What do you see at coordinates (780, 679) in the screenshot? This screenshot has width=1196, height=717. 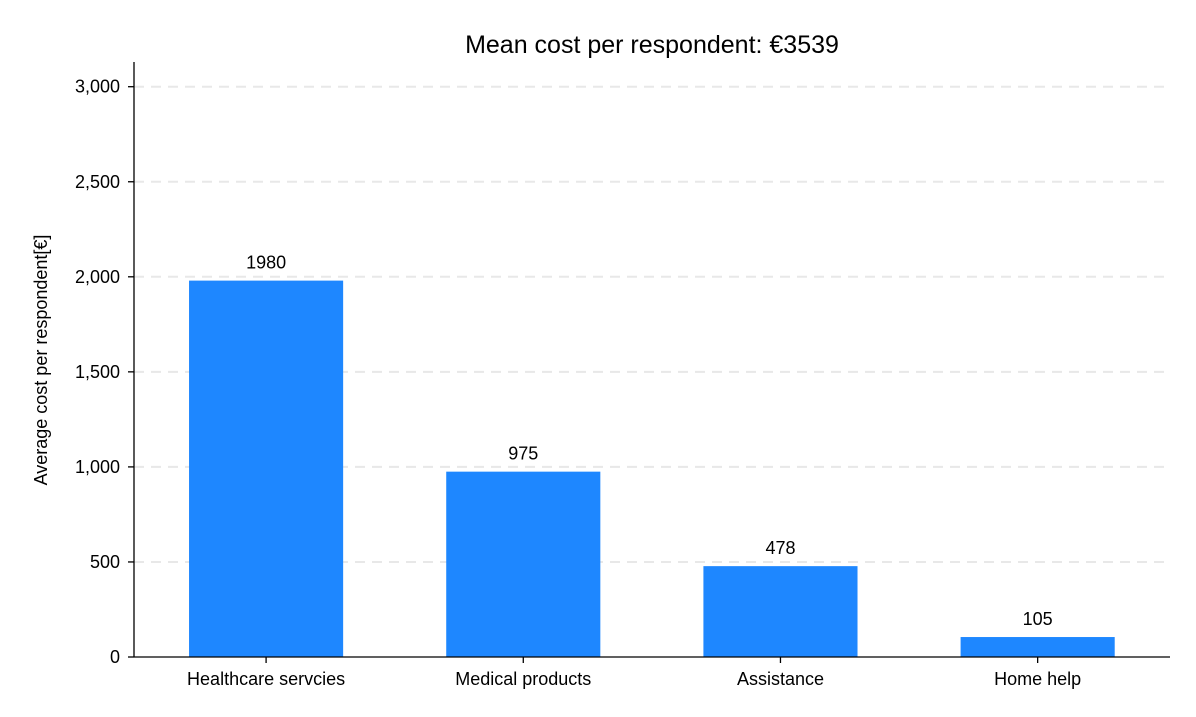 I see `x-category-label: Assistance` at bounding box center [780, 679].